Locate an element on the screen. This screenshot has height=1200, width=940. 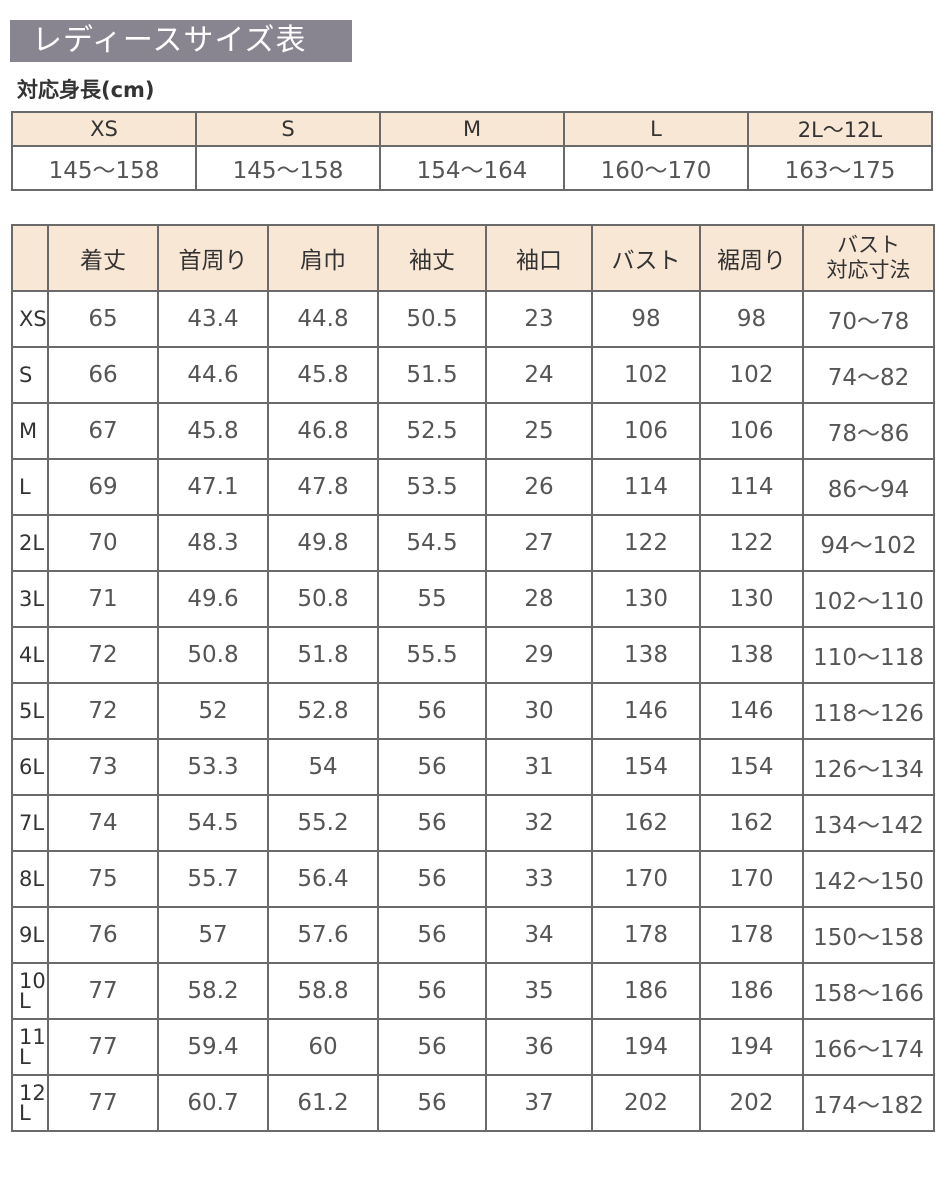
table-row: 12L 77 60.7 61.2 56 37 202 202 174〜182 is located at coordinates (473, 1103).